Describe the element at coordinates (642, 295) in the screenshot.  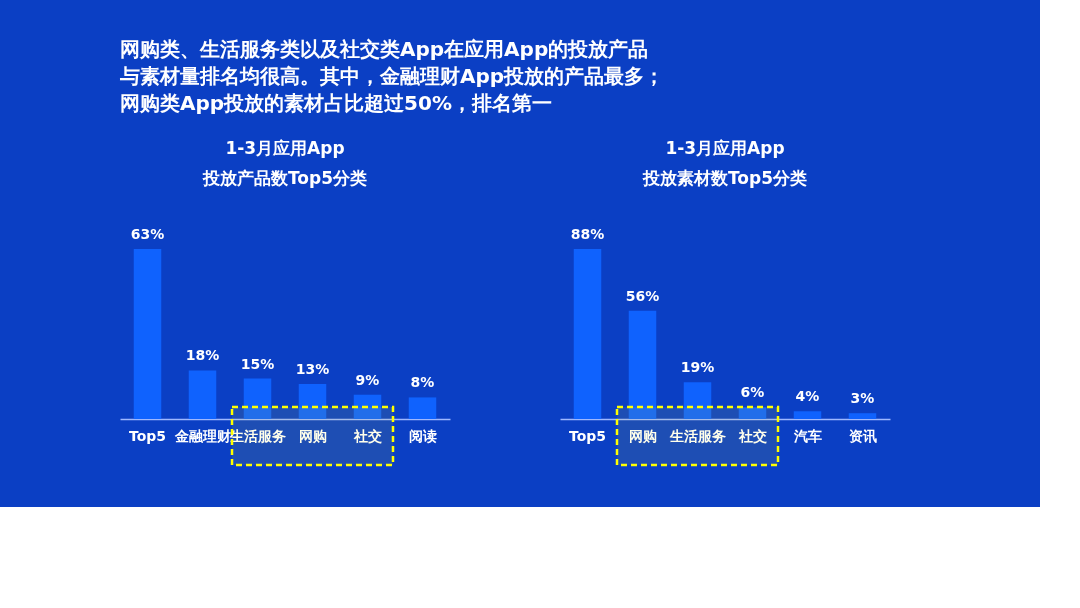
I see `data-label: 56%` at that location.